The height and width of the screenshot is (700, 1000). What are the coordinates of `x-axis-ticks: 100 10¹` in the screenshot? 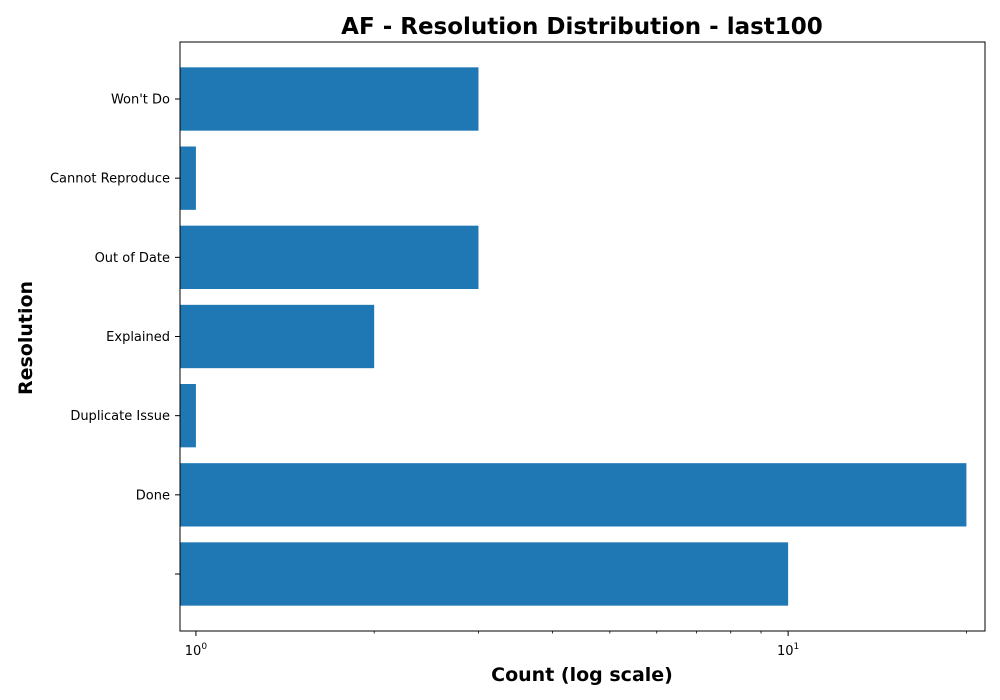 It's located at (576, 645).